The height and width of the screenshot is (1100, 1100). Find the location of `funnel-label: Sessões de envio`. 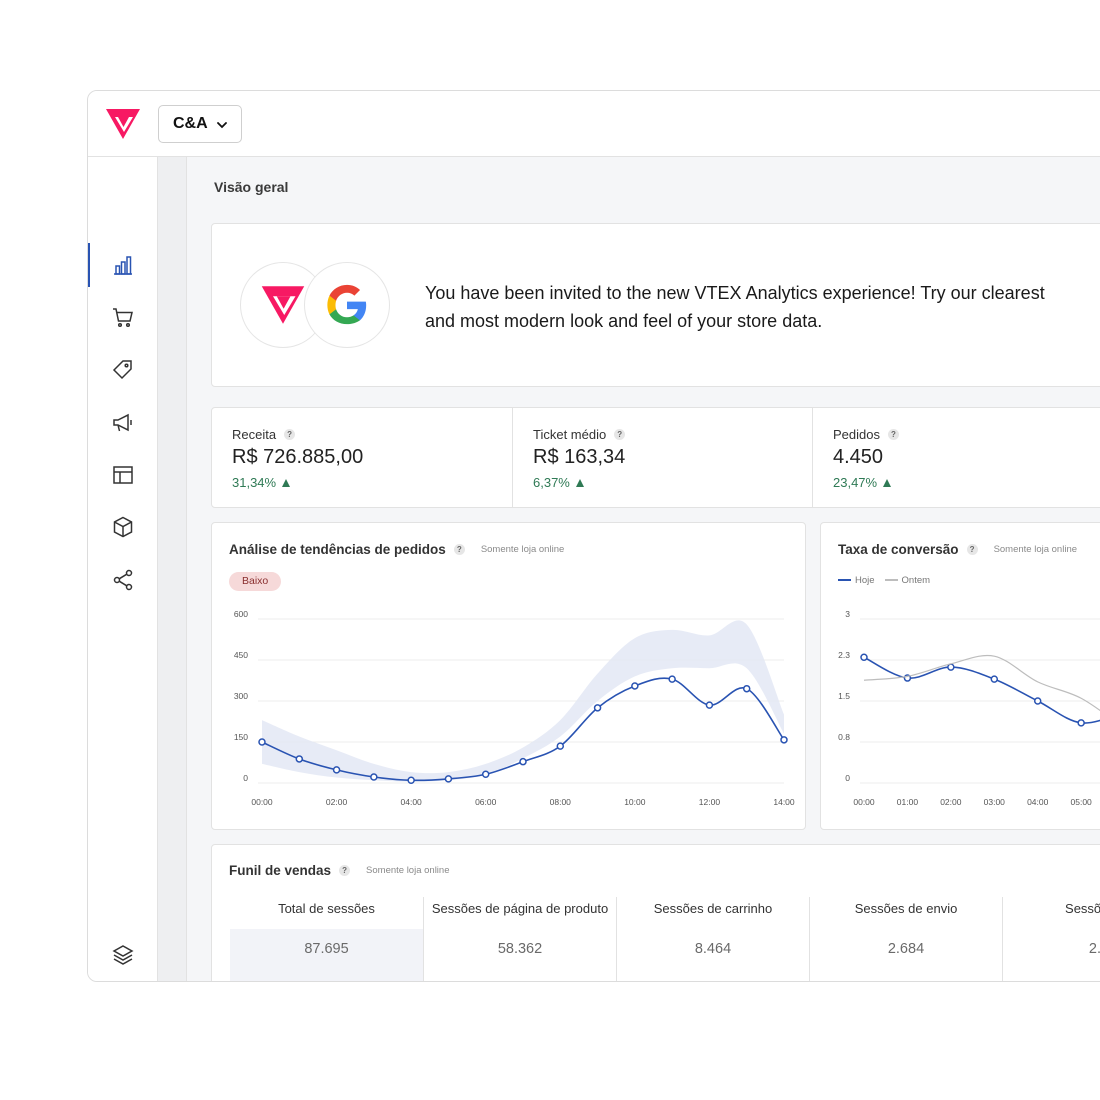

funnel-label: Sessões de envio is located at coordinates (906, 908).